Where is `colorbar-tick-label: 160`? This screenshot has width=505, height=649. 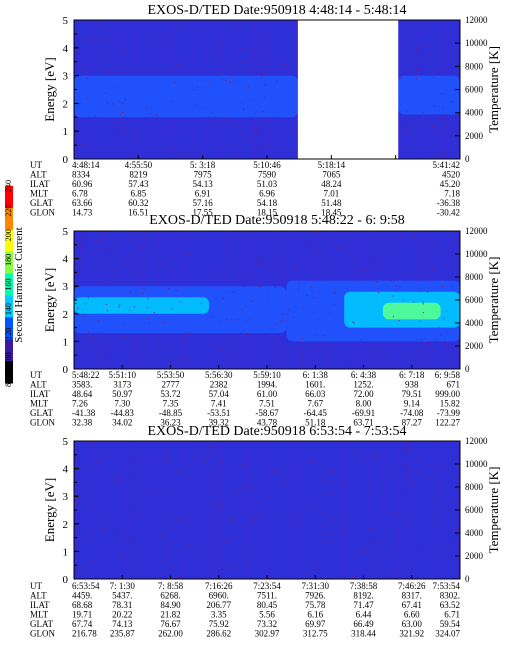
colorbar-tick-label: 160 is located at coordinates (8, 285).